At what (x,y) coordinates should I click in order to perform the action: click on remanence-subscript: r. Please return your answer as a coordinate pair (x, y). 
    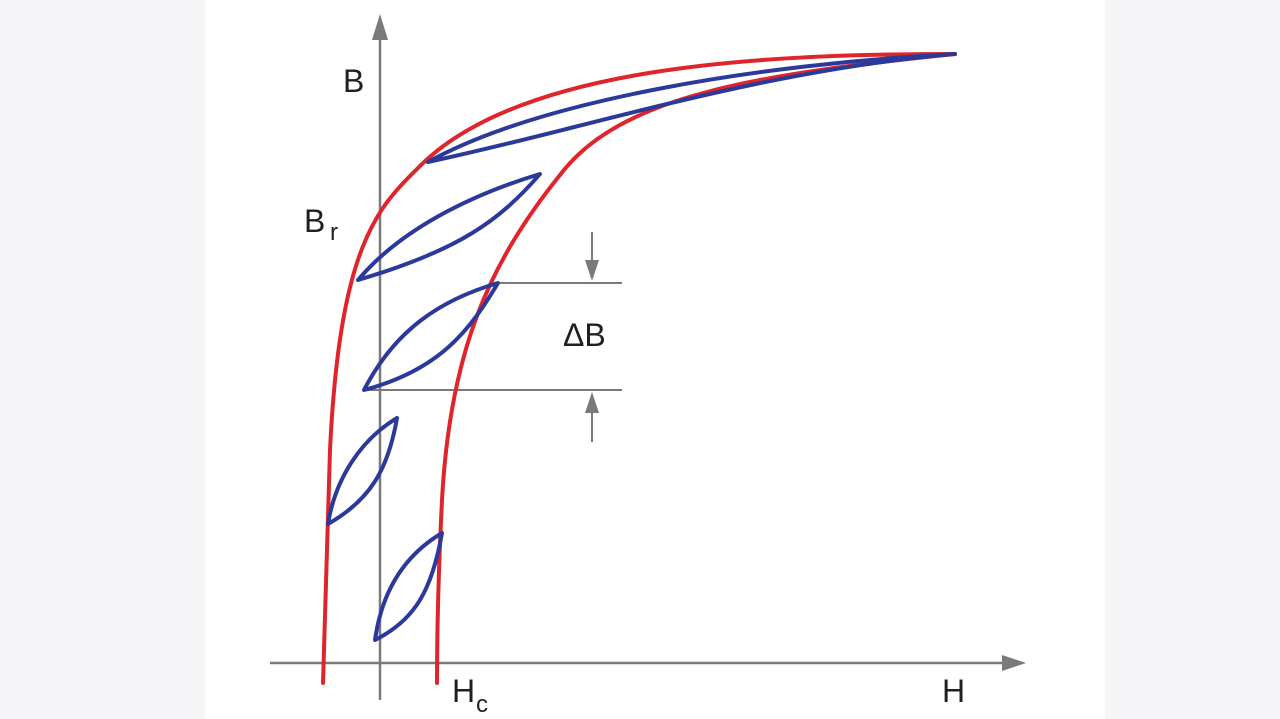
    Looking at the image, I should click on (334, 232).